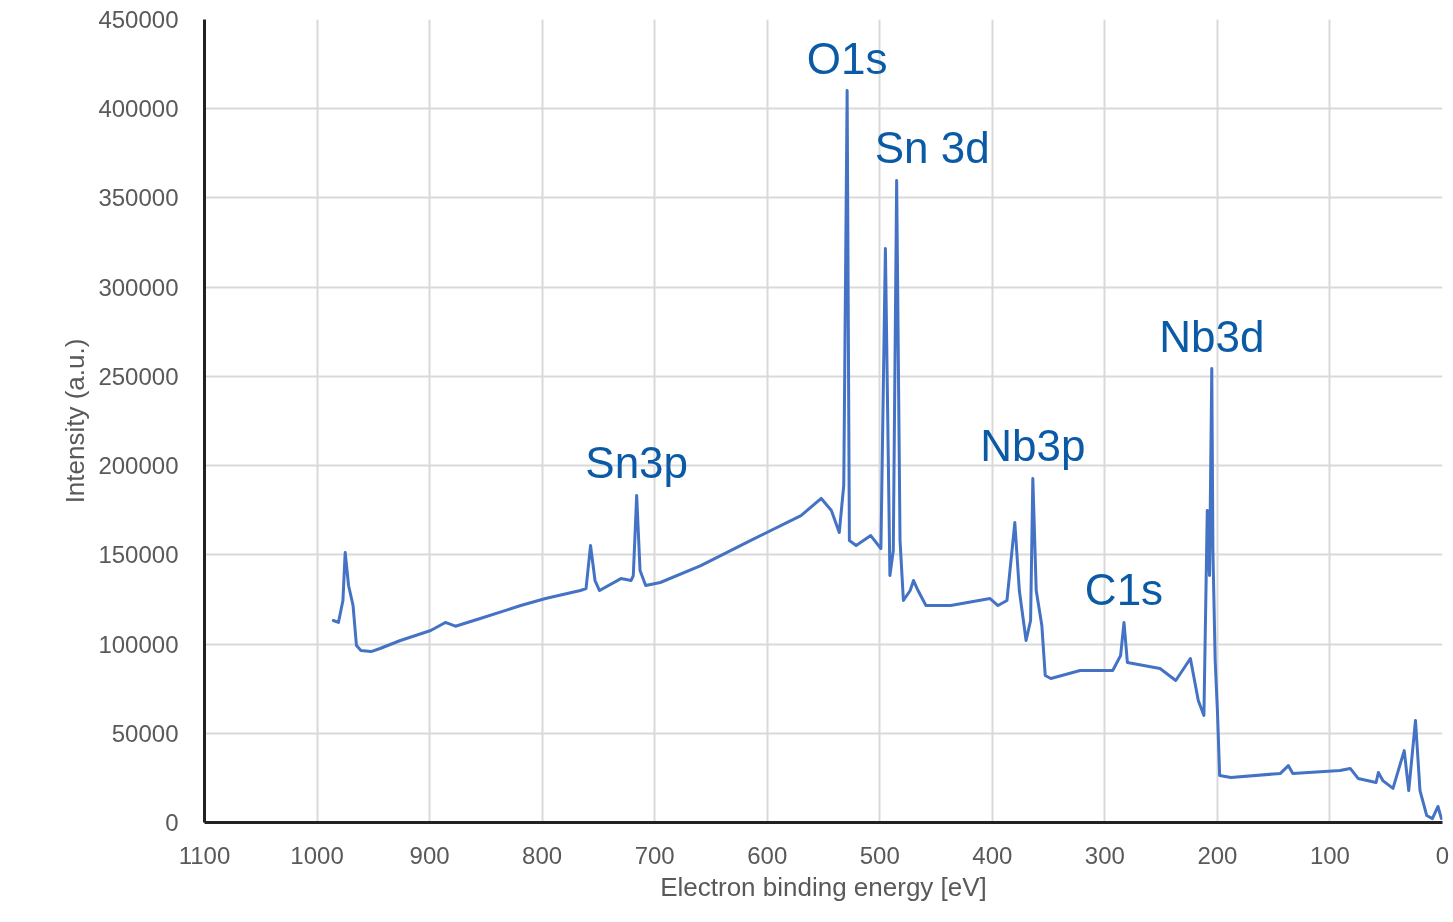 The height and width of the screenshot is (922, 1453). Describe the element at coordinates (138, 19) in the screenshot. I see `y-tick-label: 450000` at that location.